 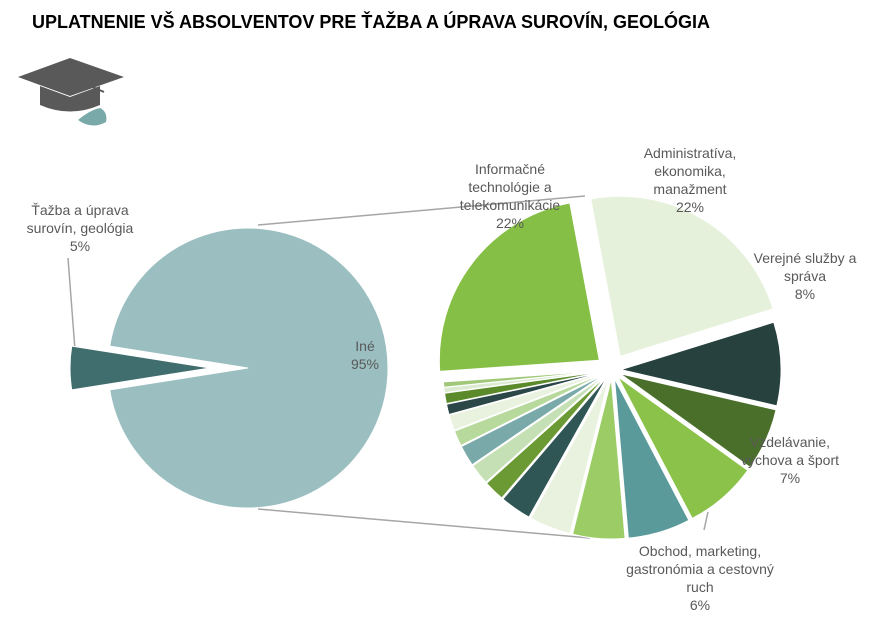 What do you see at coordinates (510, 187) in the screenshot?
I see `slice-name: Informačné technológie a telekomunikácie` at bounding box center [510, 187].